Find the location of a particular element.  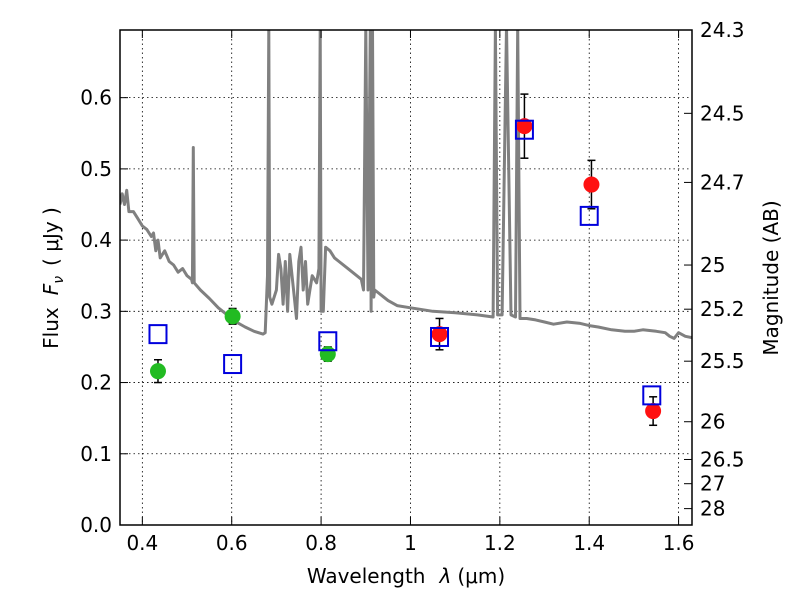

y2-tick-label: 26.5 is located at coordinates (722, 459).